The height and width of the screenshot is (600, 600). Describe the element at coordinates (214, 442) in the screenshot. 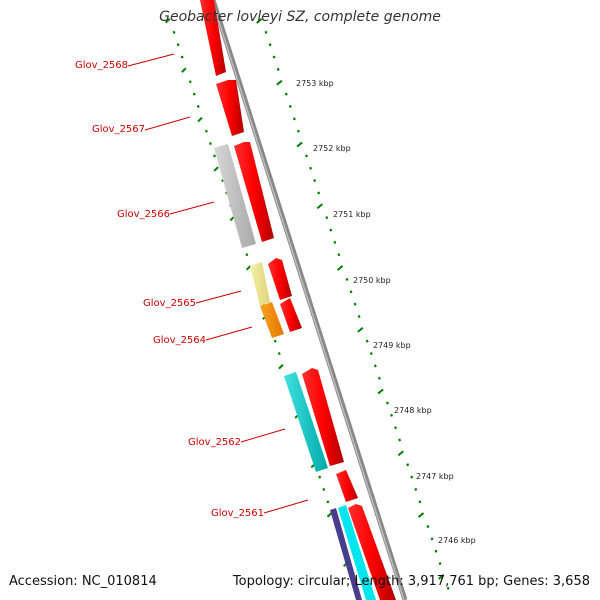

I see `gene-label: Glov_2562` at that location.